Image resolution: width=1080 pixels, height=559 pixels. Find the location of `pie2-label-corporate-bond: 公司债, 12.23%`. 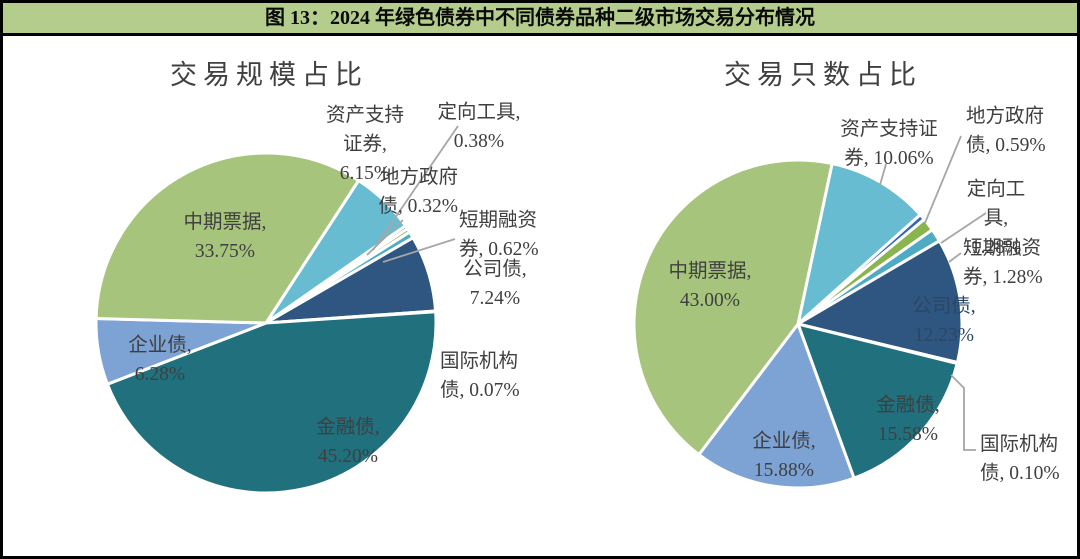

pie2-label-corporate-bond: 公司债, 12.23% is located at coordinates (944, 321).